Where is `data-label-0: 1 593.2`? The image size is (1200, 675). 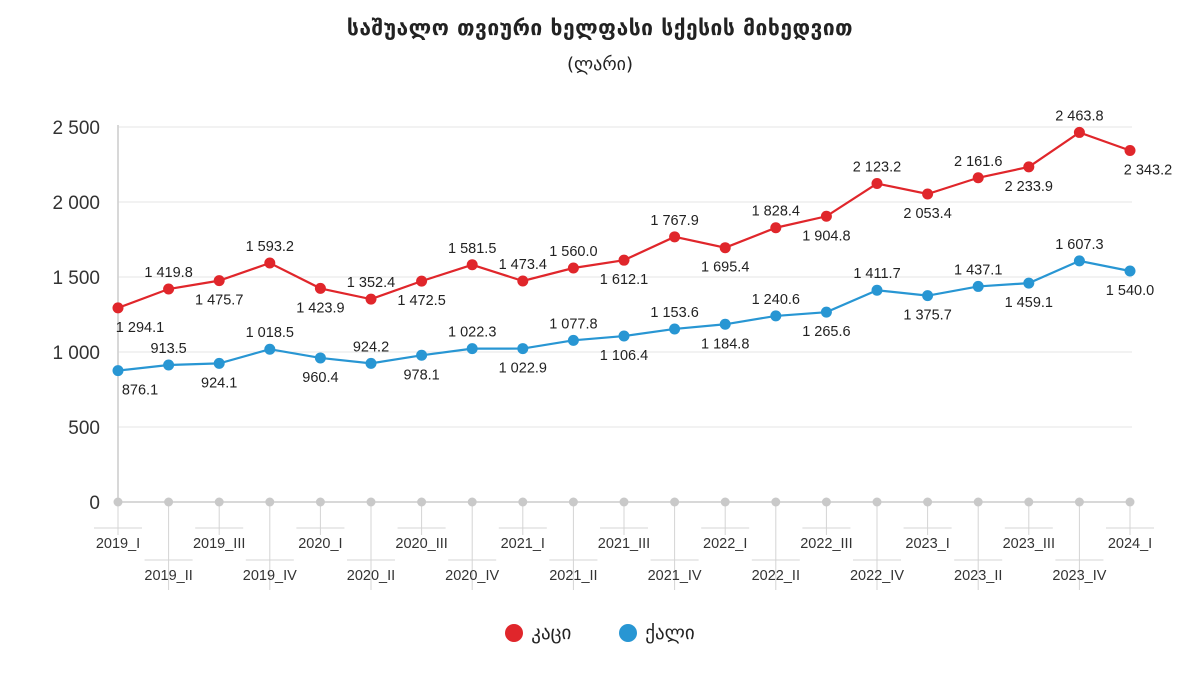 data-label-0: 1 593.2 is located at coordinates (270, 247).